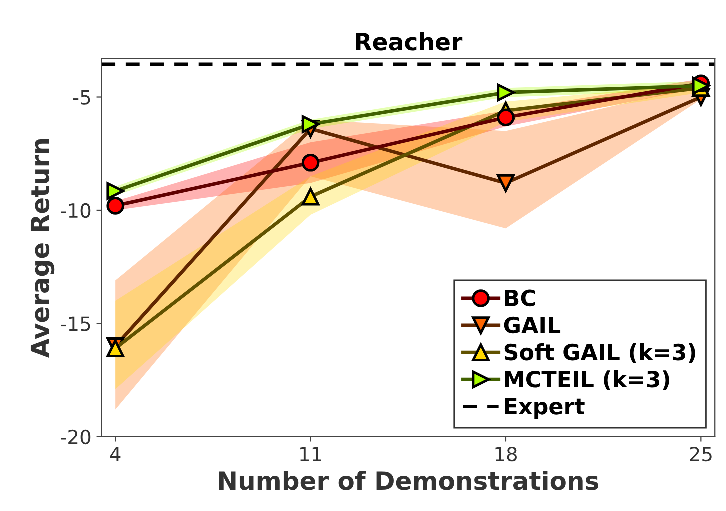 The width and height of the screenshot is (726, 511). Describe the element at coordinates (701, 454) in the screenshot. I see `x-tick-label: 25` at that location.